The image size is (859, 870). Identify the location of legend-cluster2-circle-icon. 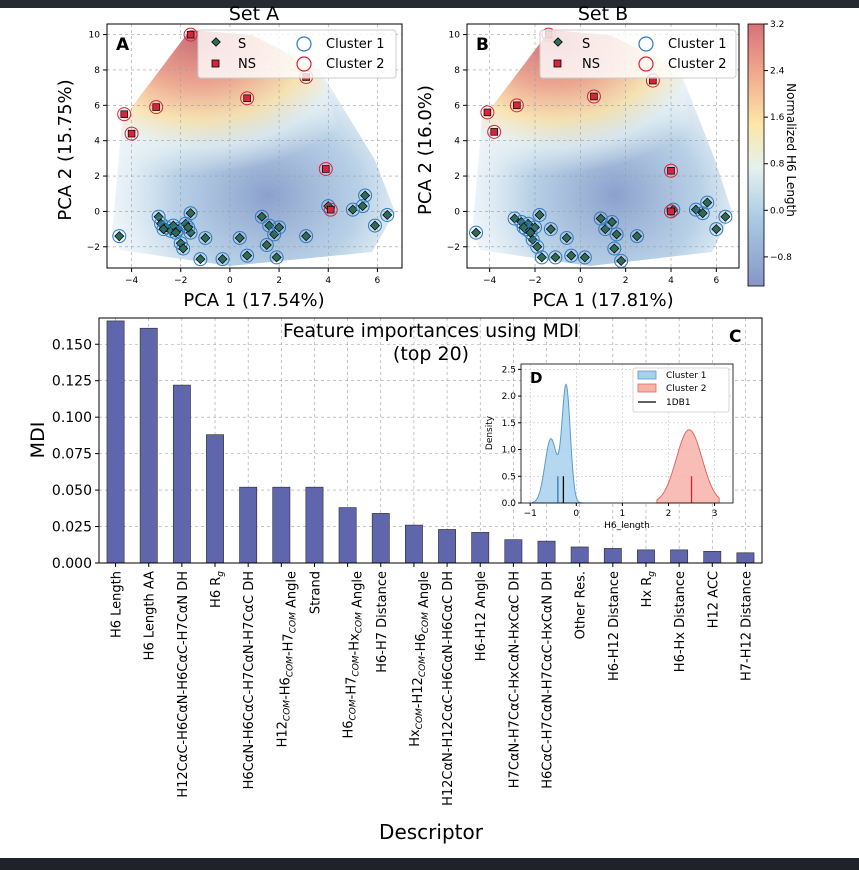
(304, 64).